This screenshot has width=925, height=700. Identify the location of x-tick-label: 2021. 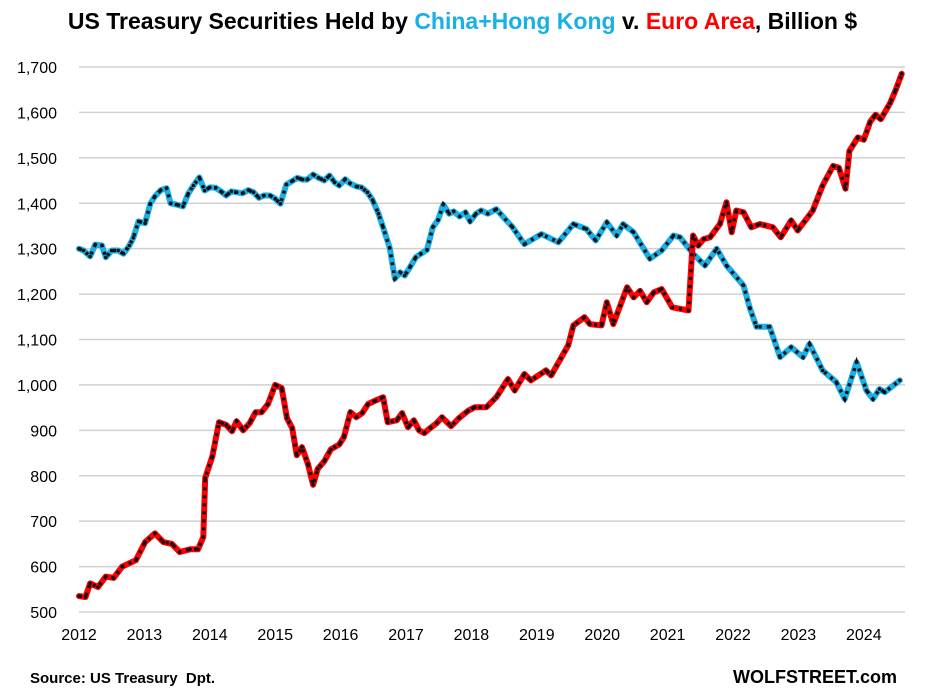
(668, 635).